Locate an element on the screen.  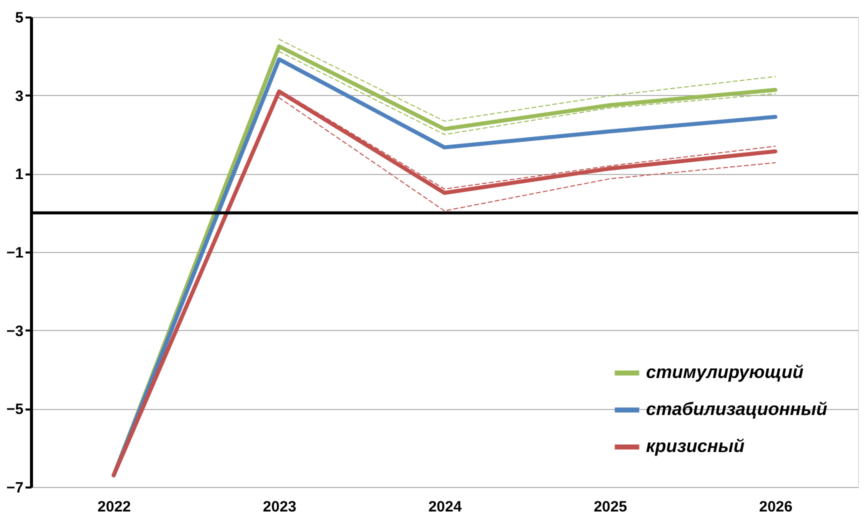
y-tick-label: 5 is located at coordinates (19, 18).